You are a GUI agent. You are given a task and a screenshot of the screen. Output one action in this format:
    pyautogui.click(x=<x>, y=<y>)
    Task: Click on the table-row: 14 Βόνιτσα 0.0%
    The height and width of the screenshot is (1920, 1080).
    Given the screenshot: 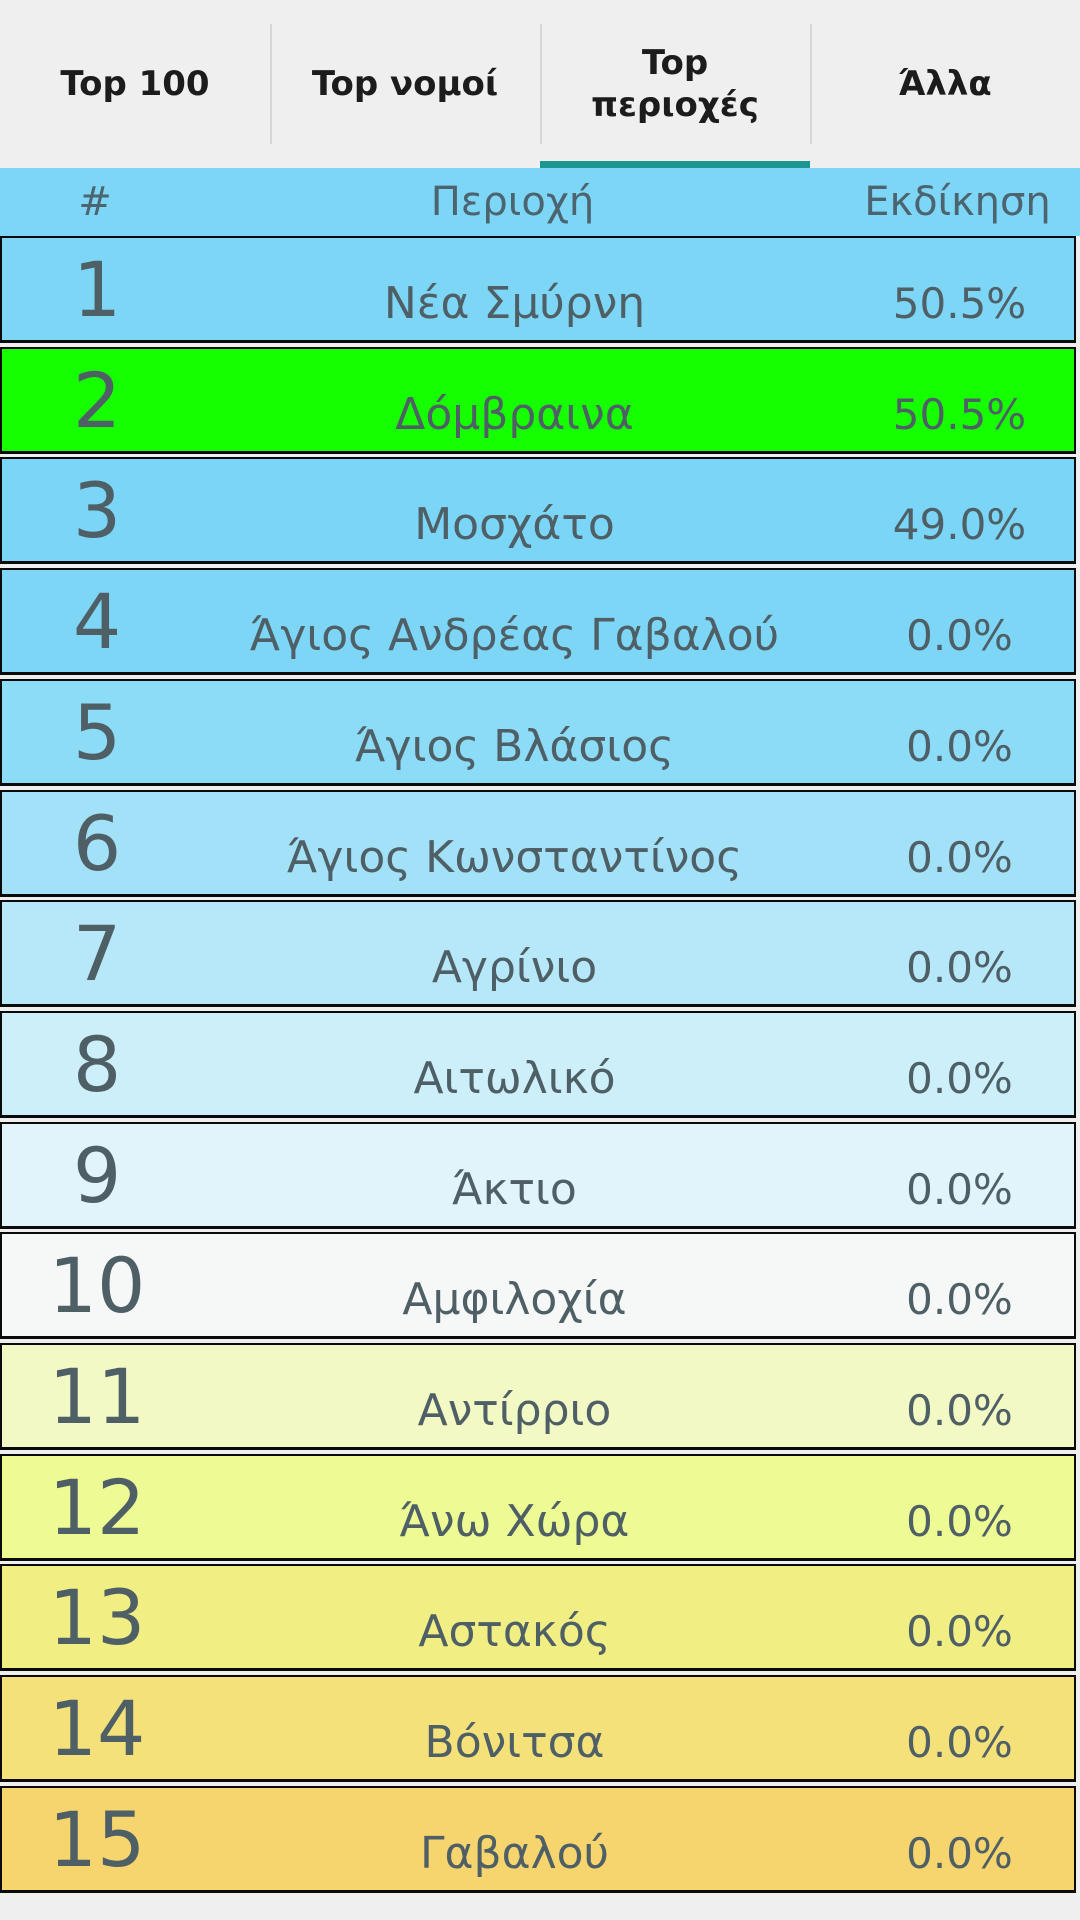 What is the action you would take?
    pyautogui.click(x=538, y=1728)
    